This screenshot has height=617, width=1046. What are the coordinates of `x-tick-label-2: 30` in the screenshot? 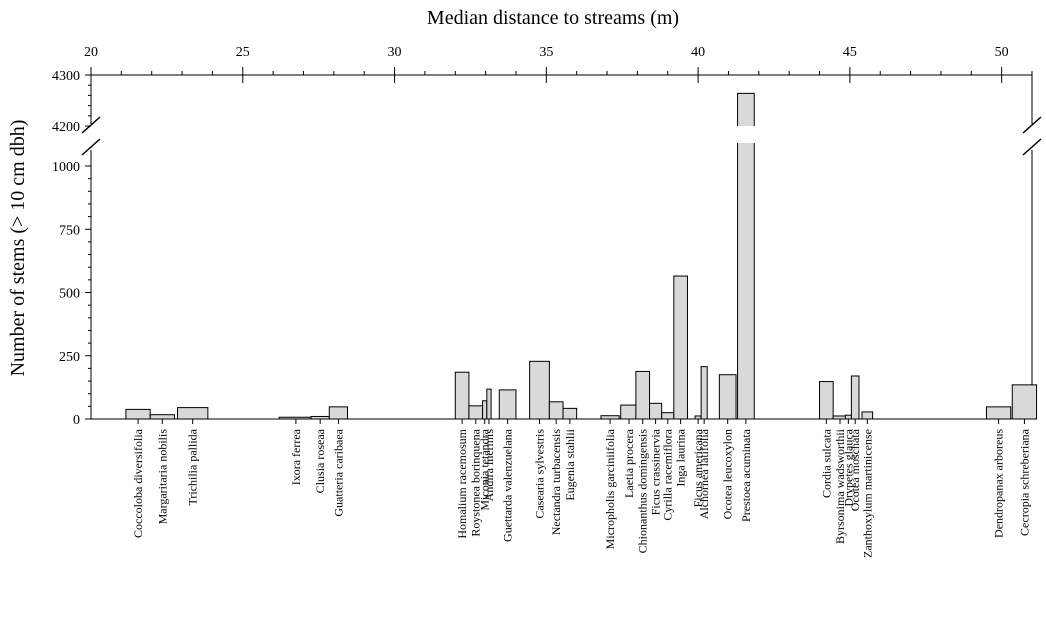 It's located at (395, 52).